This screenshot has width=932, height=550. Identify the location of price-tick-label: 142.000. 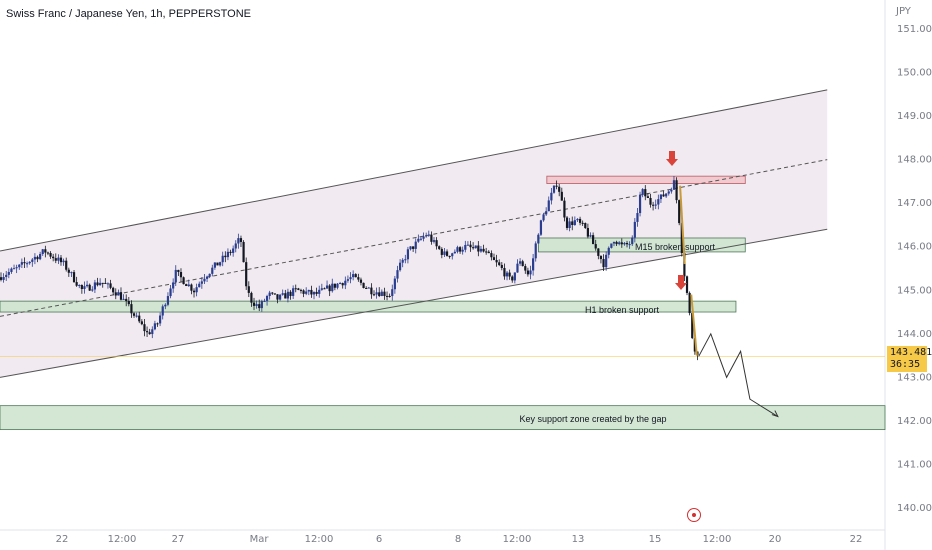
(914, 421).